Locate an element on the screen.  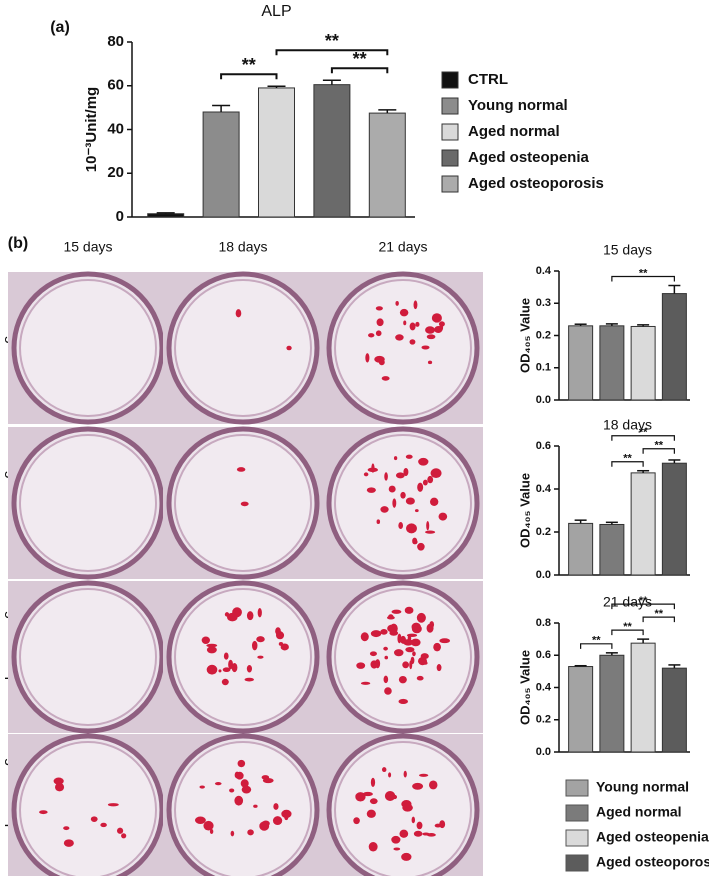
y-tick-label: 0.6 is located at coordinates (543, 446).